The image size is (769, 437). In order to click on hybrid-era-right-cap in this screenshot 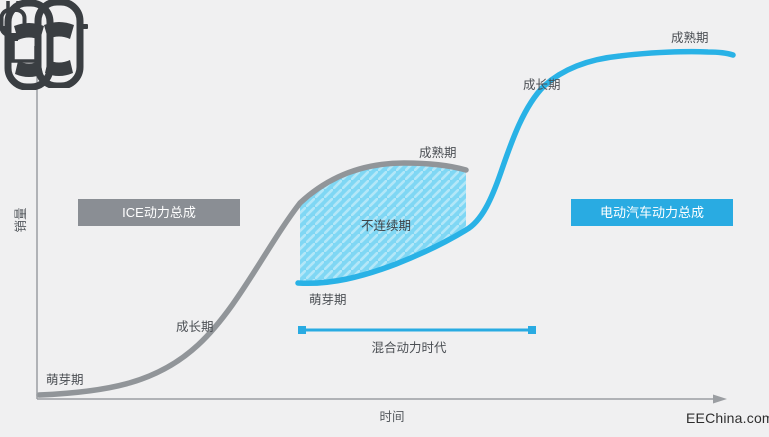, I will do `click(532, 330)`.